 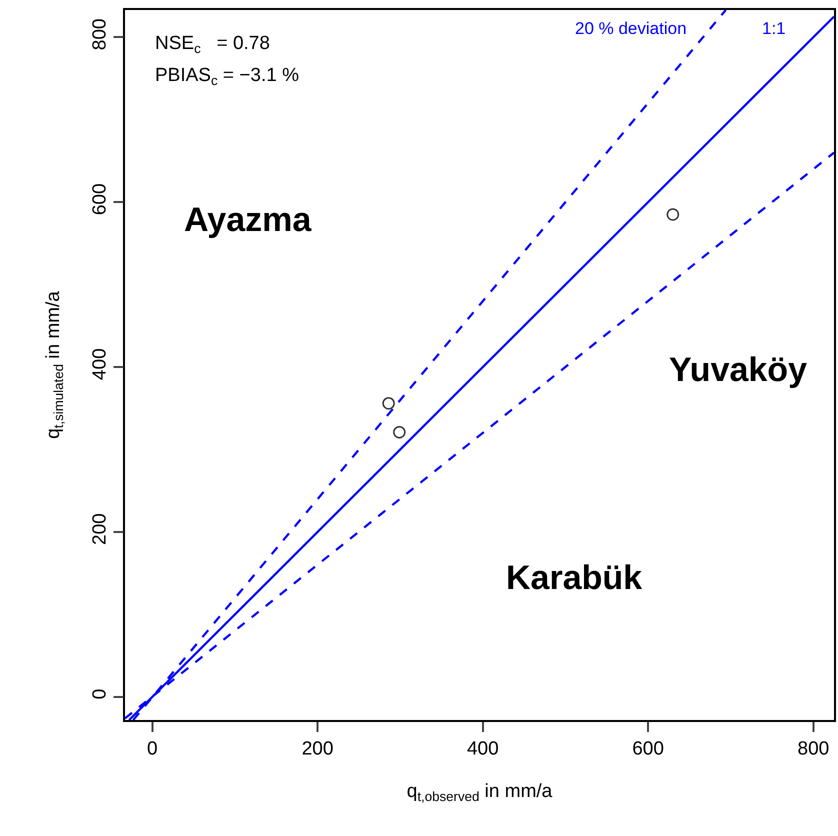 What do you see at coordinates (738, 370) in the screenshot?
I see `annotation: Yuvaköy` at bounding box center [738, 370].